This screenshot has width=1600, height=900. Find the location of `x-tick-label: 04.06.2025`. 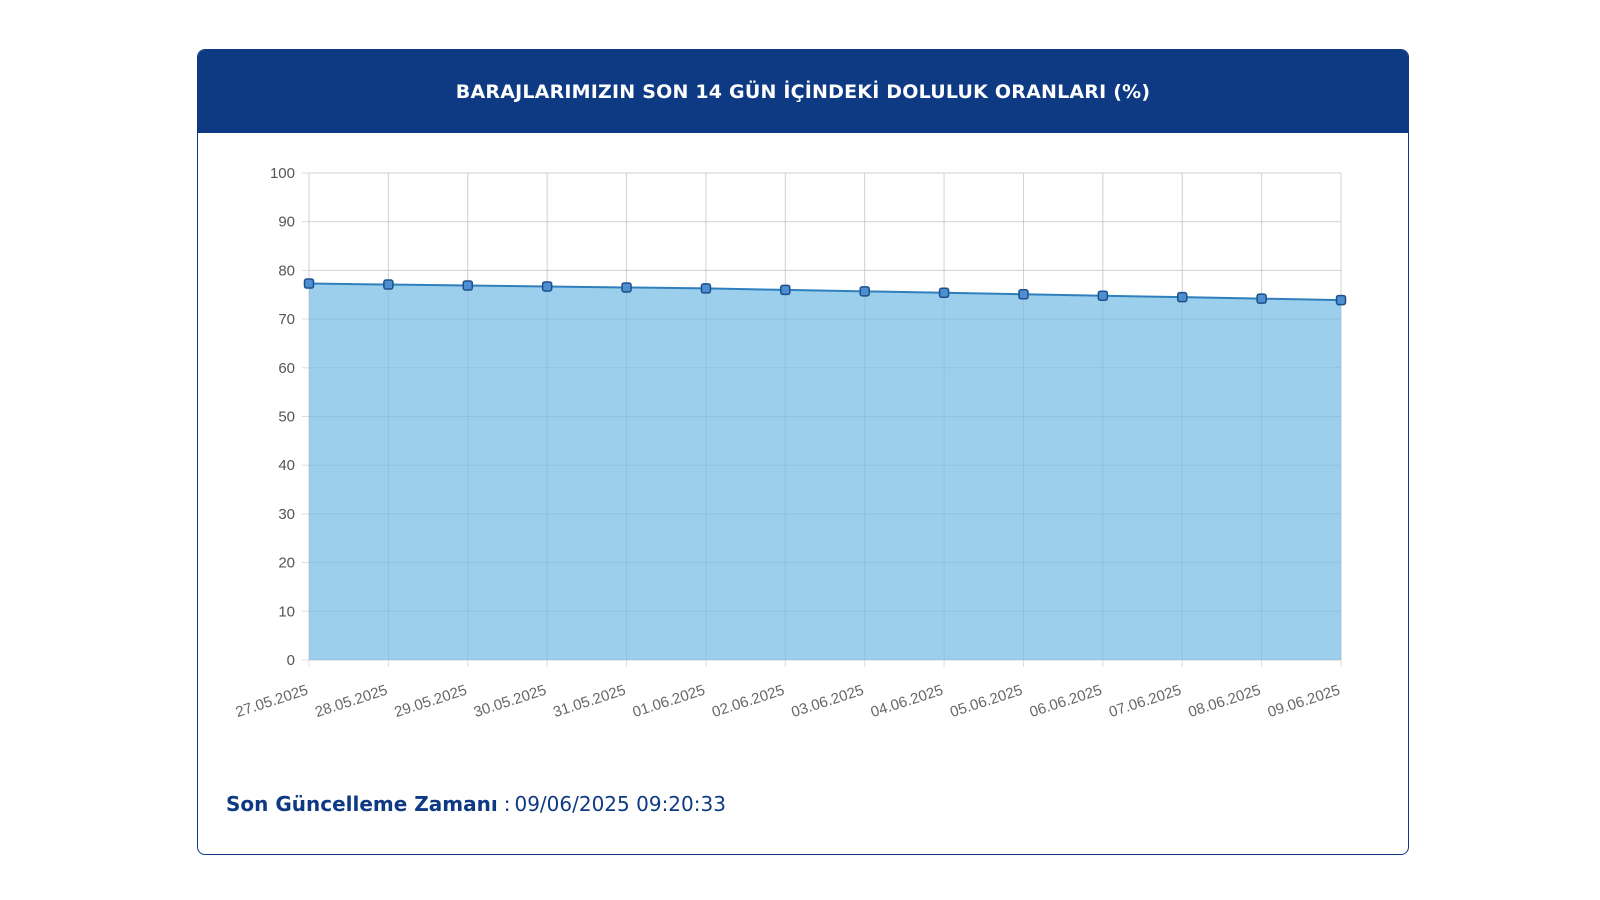

x-tick-label: 04.06.2025 is located at coordinates (907, 701).